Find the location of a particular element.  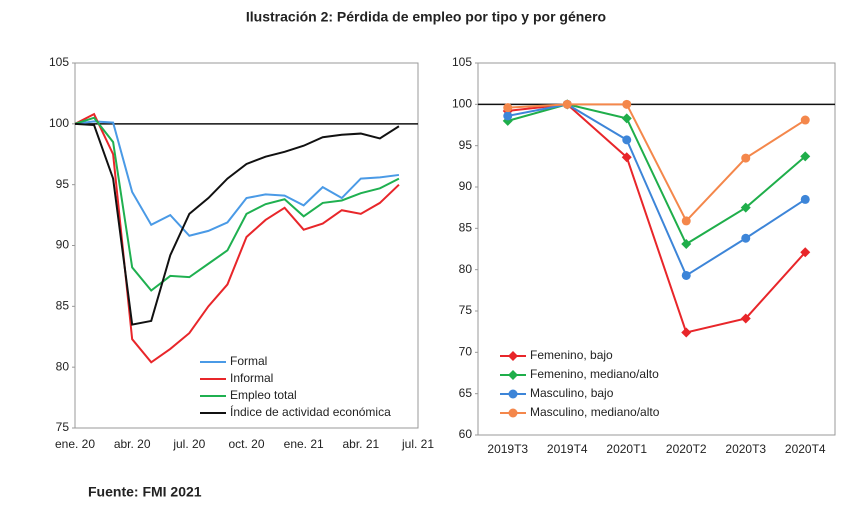

legend-label: Femenino, bajo is located at coordinates (571, 355).